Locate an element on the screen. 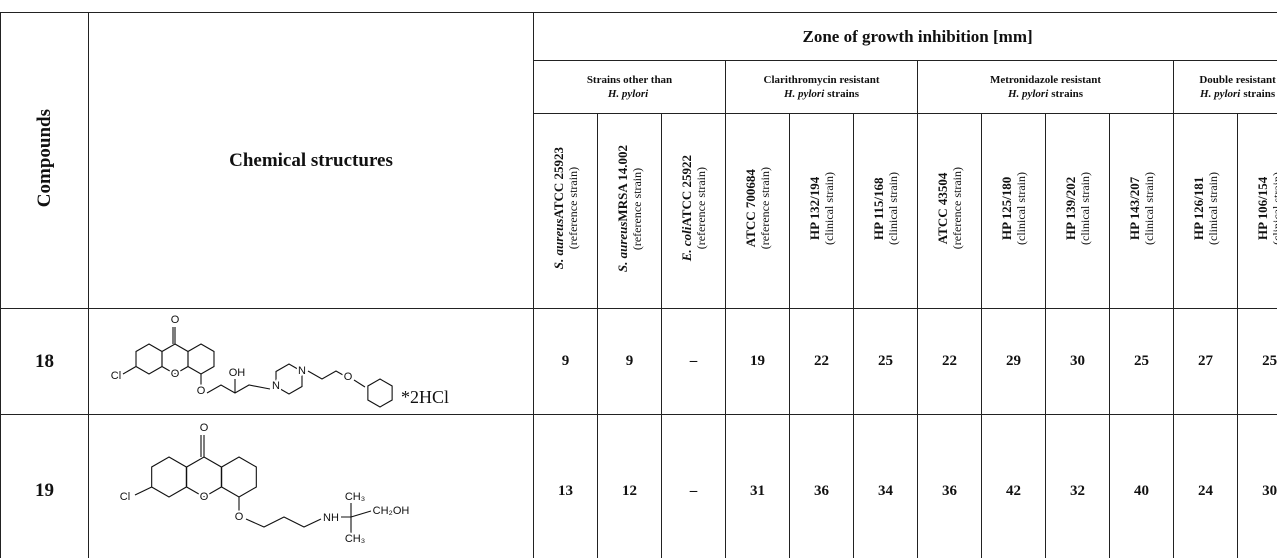  strain-header: HP 106/154 (clinical strain) is located at coordinates (1256, 211).